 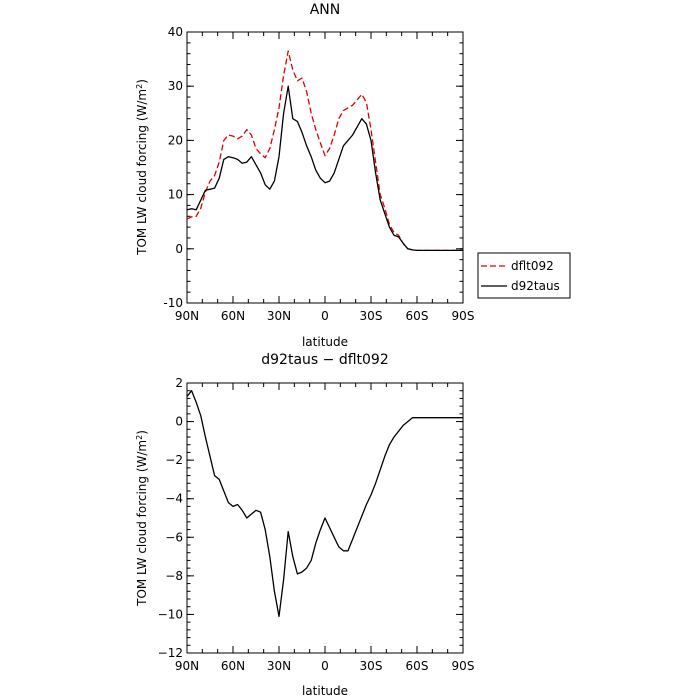 I want to click on top-x-tick-label: 90N, so click(x=187, y=316).